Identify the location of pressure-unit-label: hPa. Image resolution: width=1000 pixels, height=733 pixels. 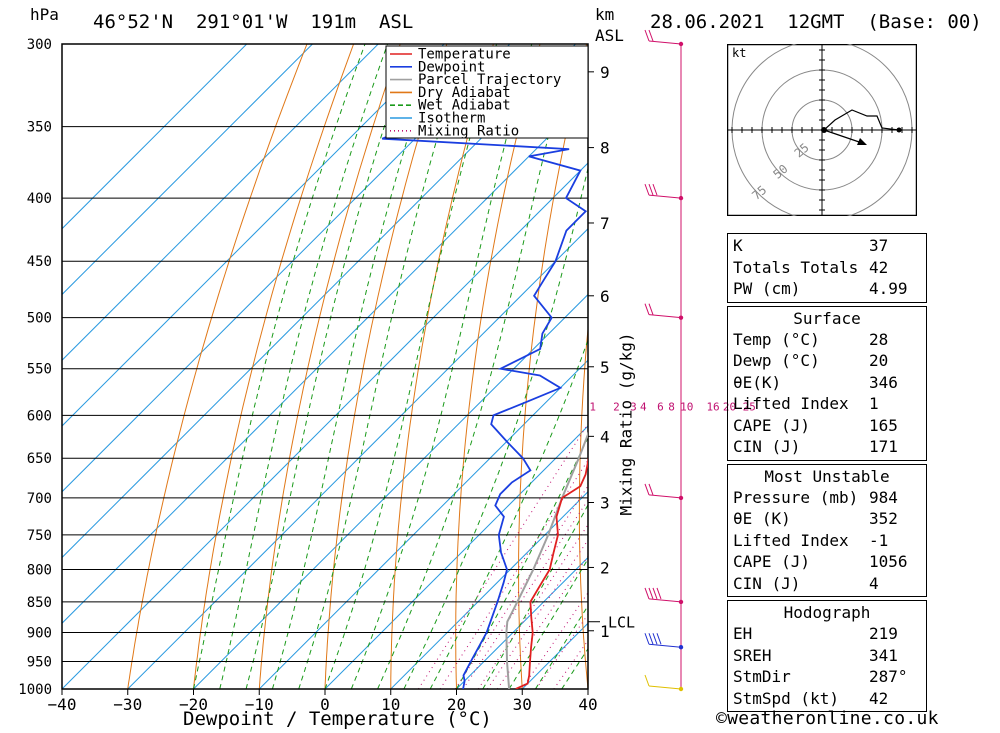
(44, 14).